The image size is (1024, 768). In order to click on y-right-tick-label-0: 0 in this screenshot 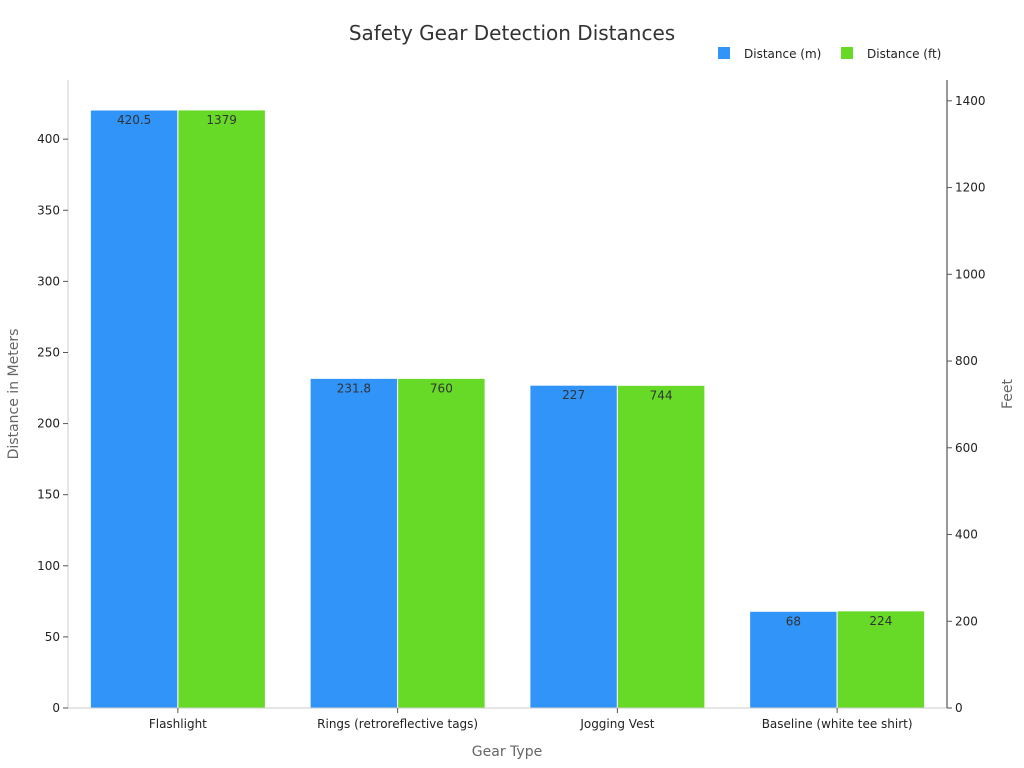, I will do `click(959, 708)`.